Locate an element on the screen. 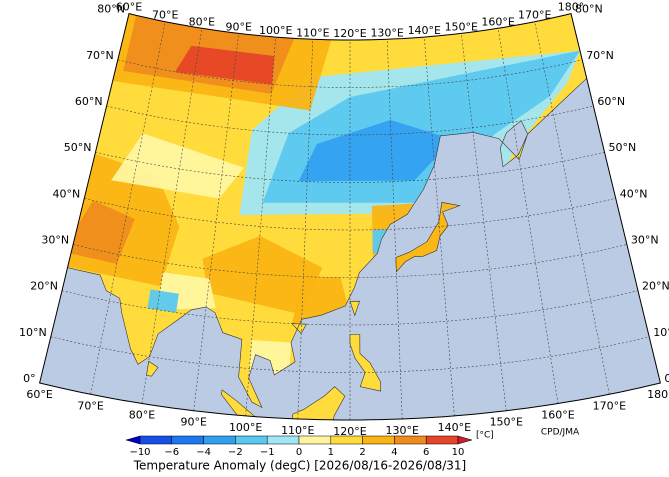 This screenshot has height=477, width=669. colorbar-label: 2 is located at coordinates (362, 452).